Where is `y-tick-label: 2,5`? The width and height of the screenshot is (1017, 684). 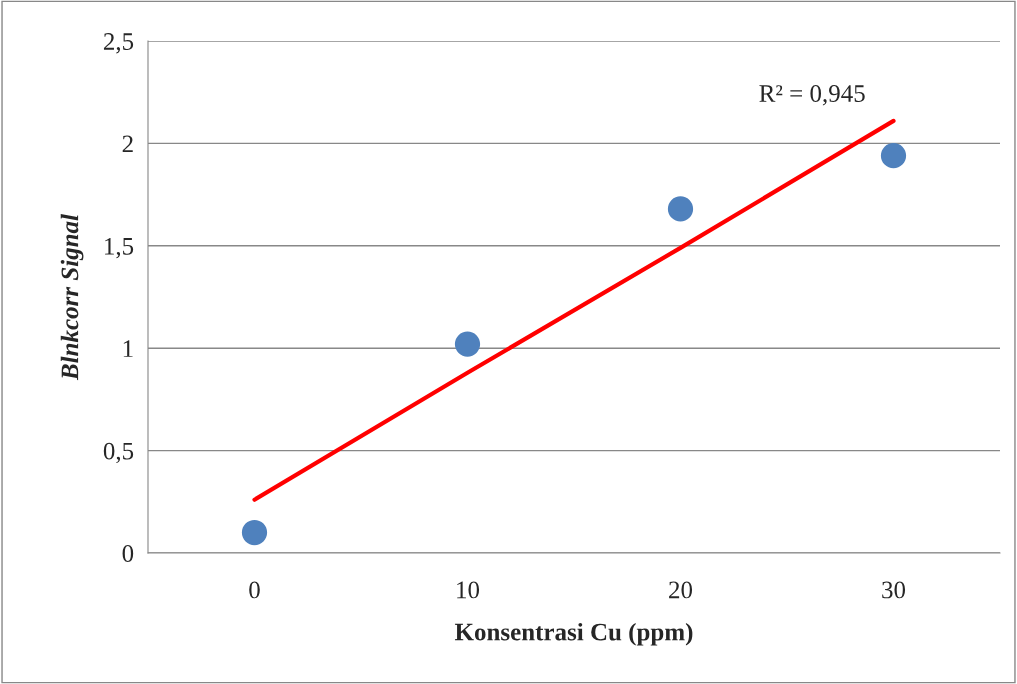
y-tick-label: 2,5 is located at coordinates (118, 43).